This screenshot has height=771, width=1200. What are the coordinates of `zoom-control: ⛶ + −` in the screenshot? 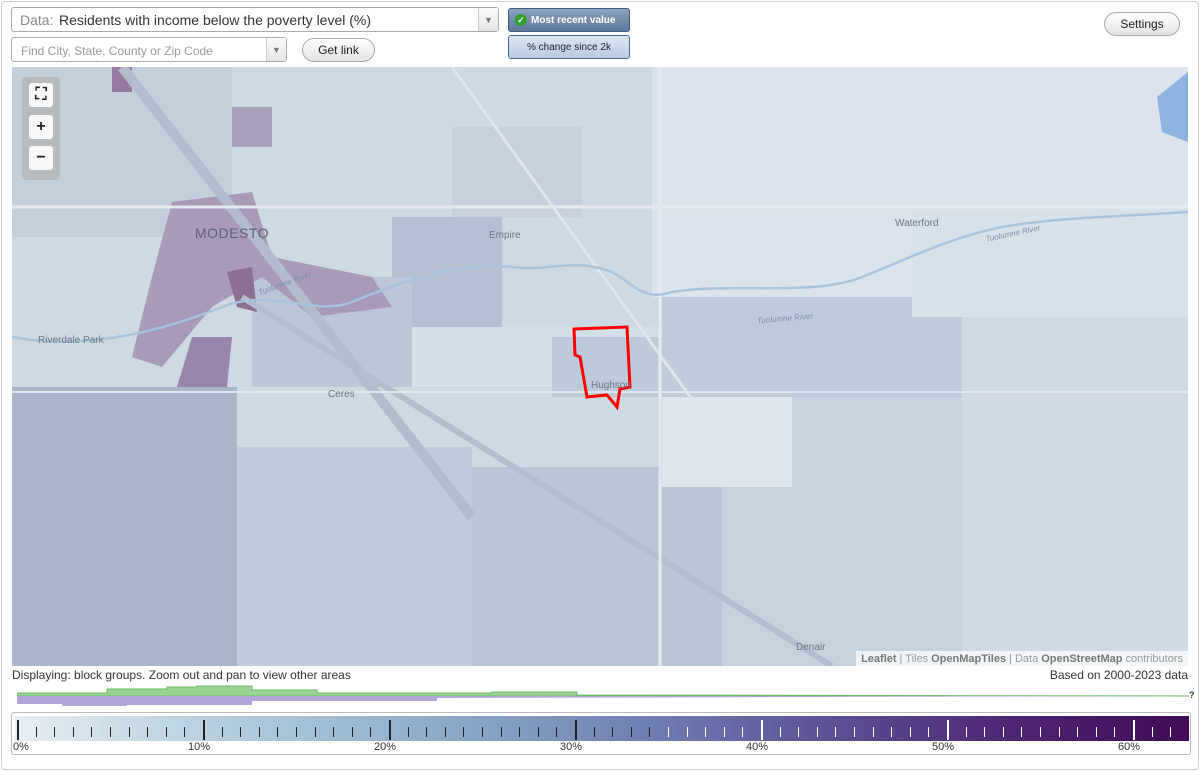 It's located at (41, 128).